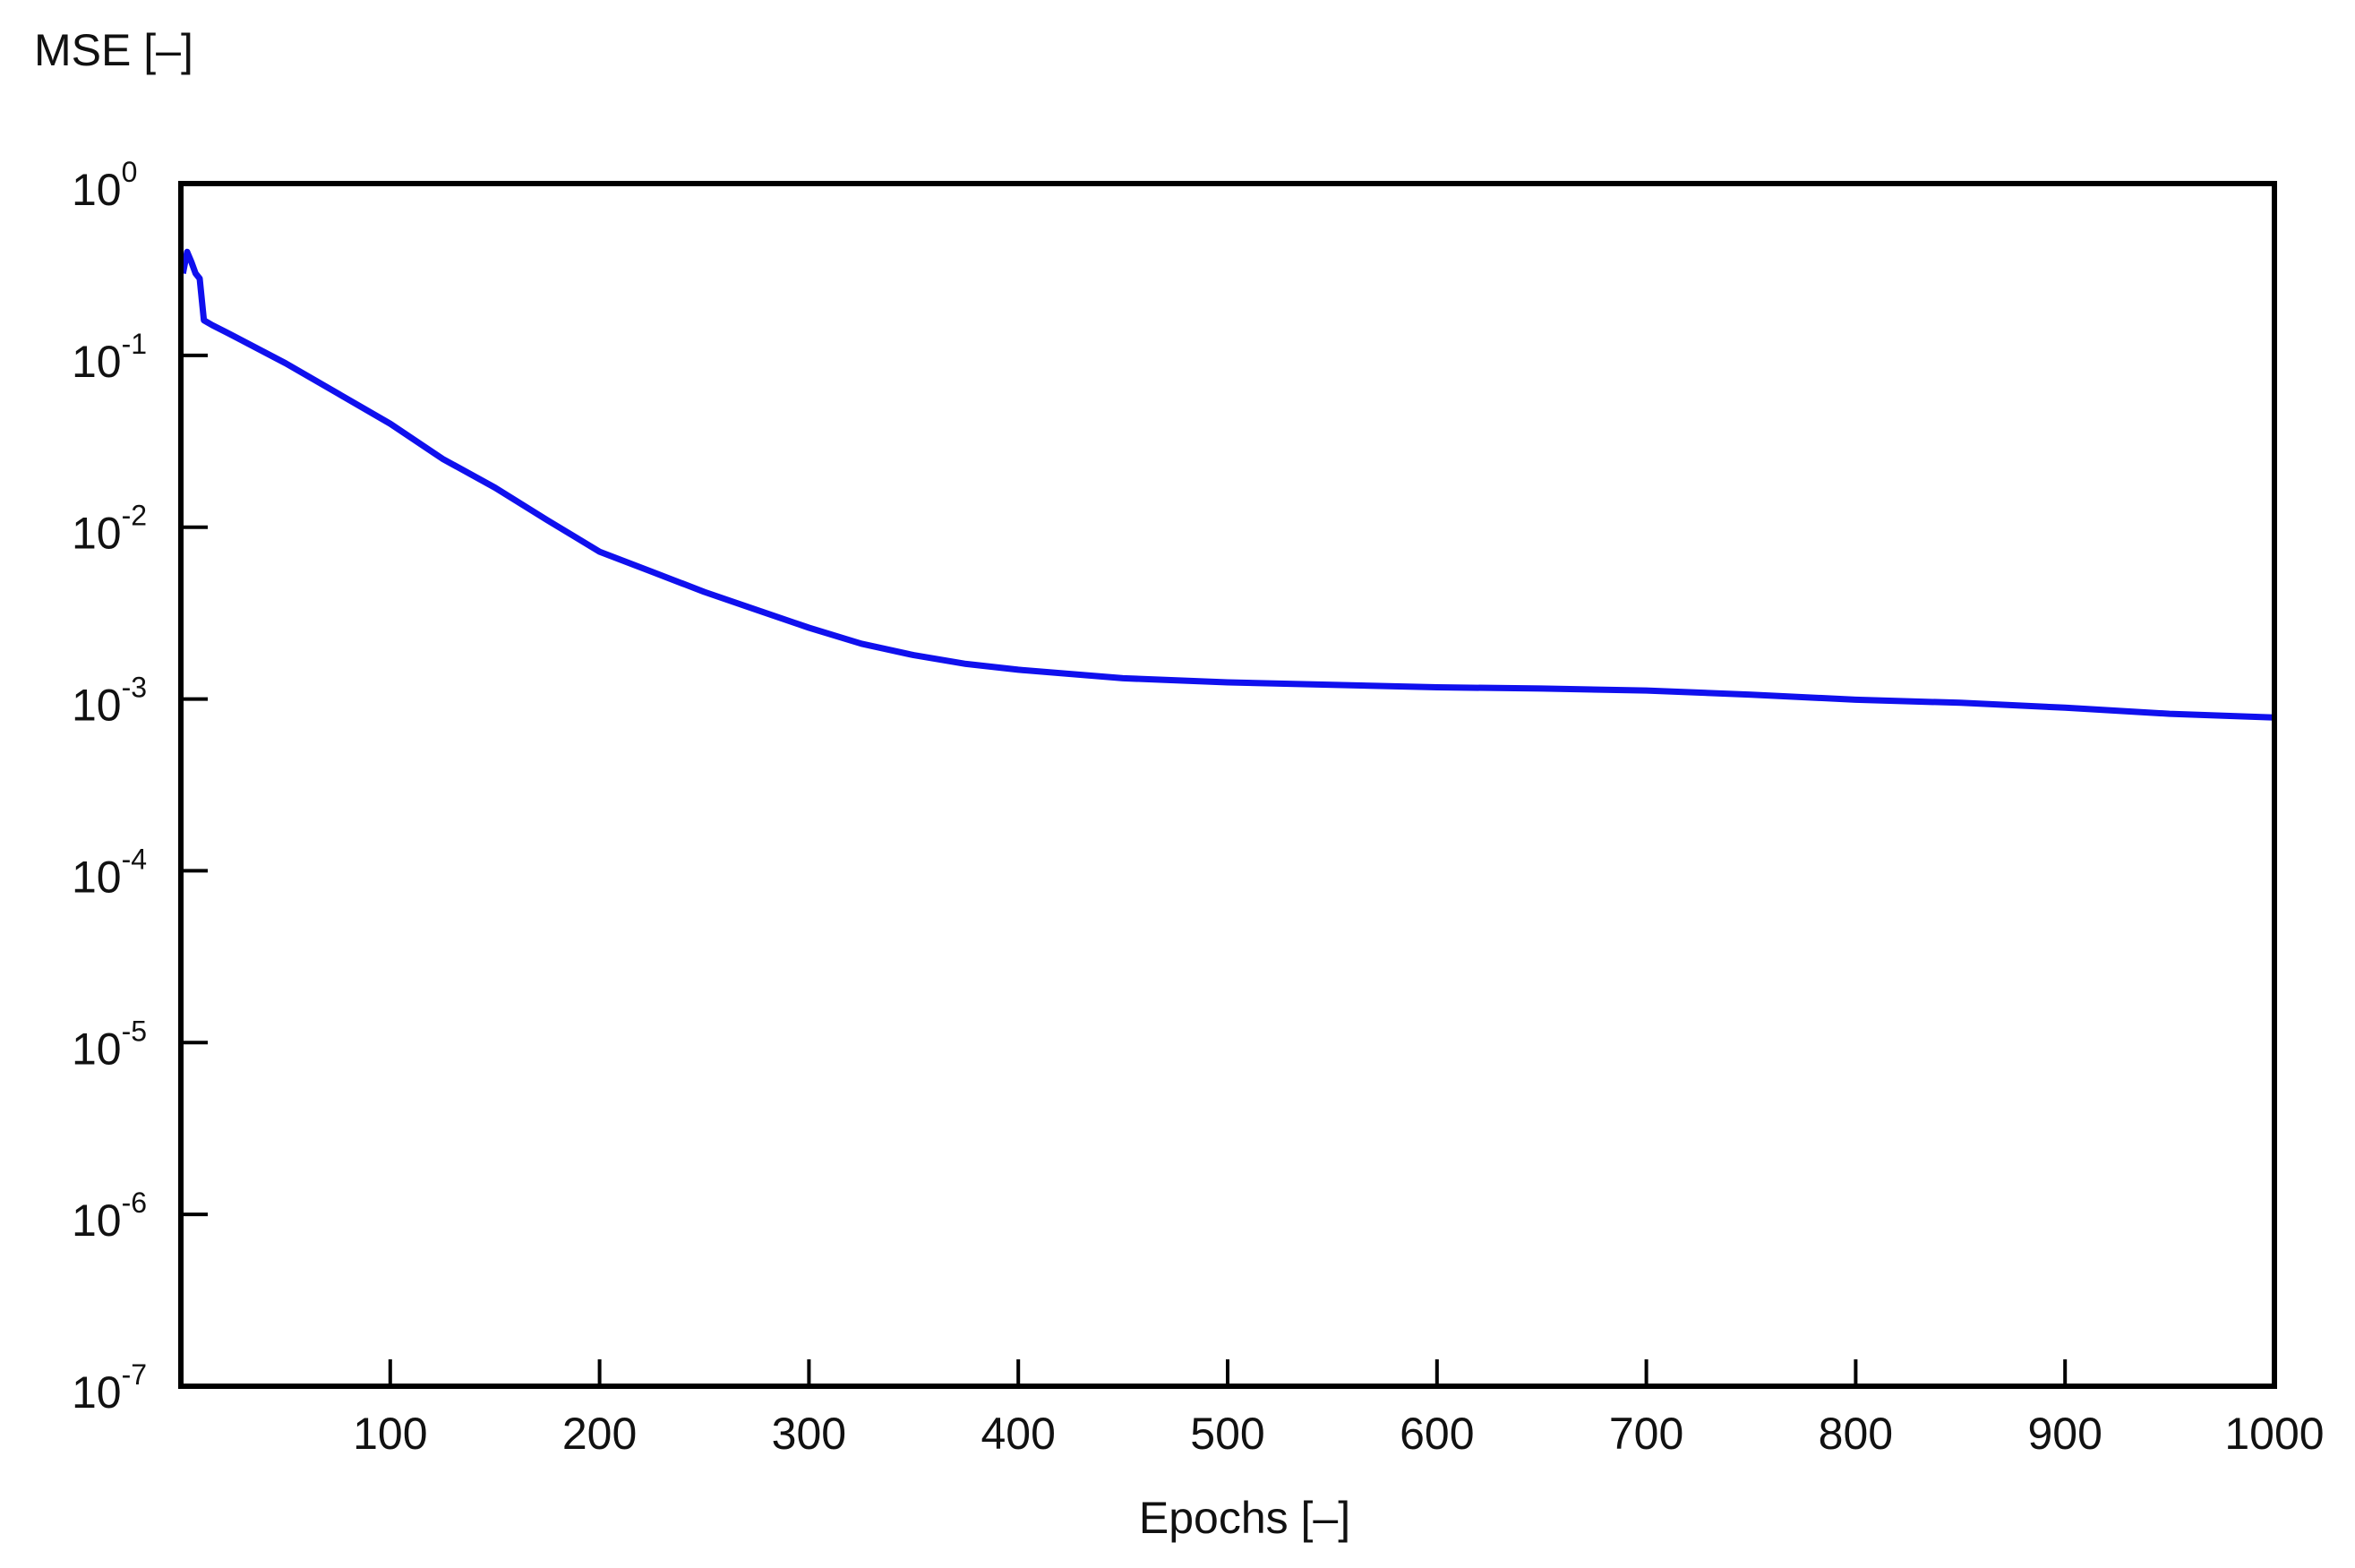 This screenshot has width=2355, height=1568. Describe the element at coordinates (110, 702) in the screenshot. I see `y-tick-label: 10⁻³` at that location.